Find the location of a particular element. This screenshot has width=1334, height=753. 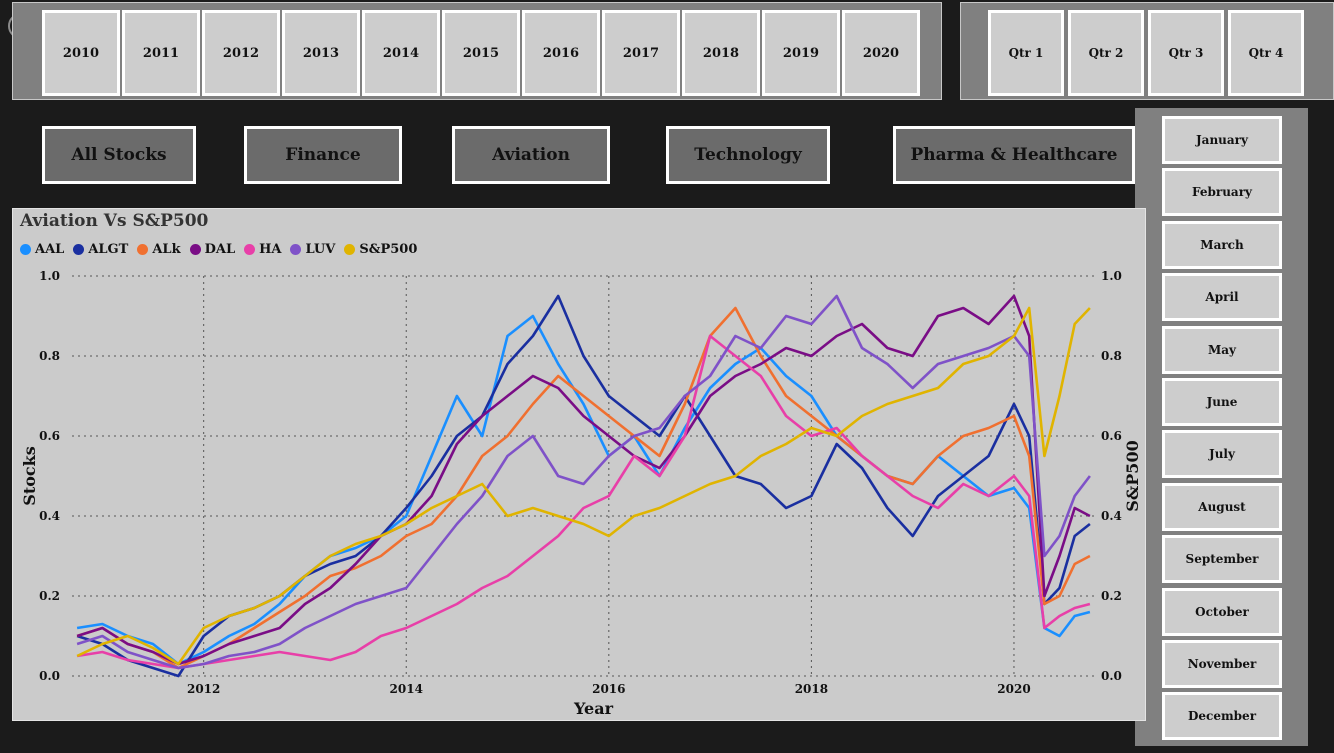

y2-tick-label: 0.4 is located at coordinates (1111, 516).